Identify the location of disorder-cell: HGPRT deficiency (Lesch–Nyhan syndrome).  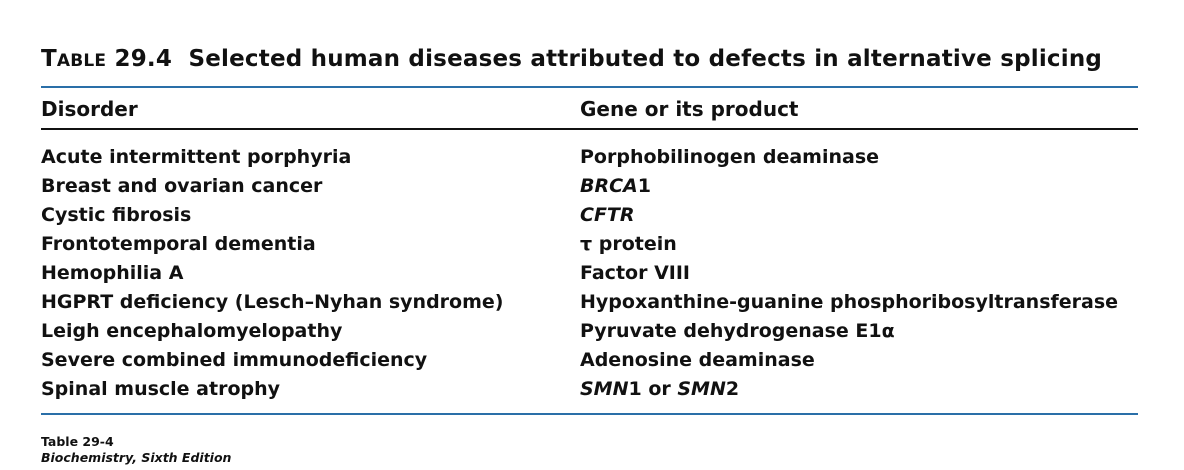
(272, 302).